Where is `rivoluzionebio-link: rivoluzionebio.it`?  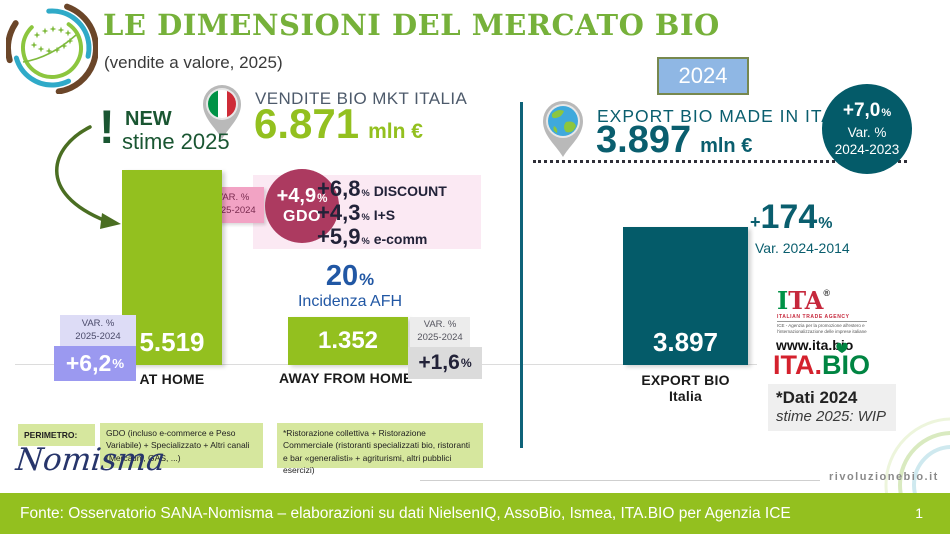 rivoluzionebio-link: rivoluzionebio.it is located at coordinates (884, 477).